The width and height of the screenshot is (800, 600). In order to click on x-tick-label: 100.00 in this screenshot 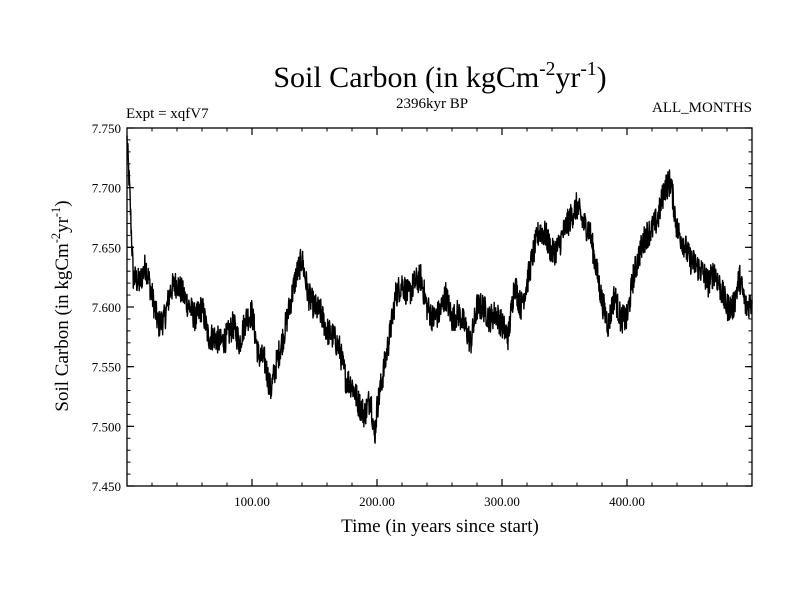, I will do `click(252, 501)`.